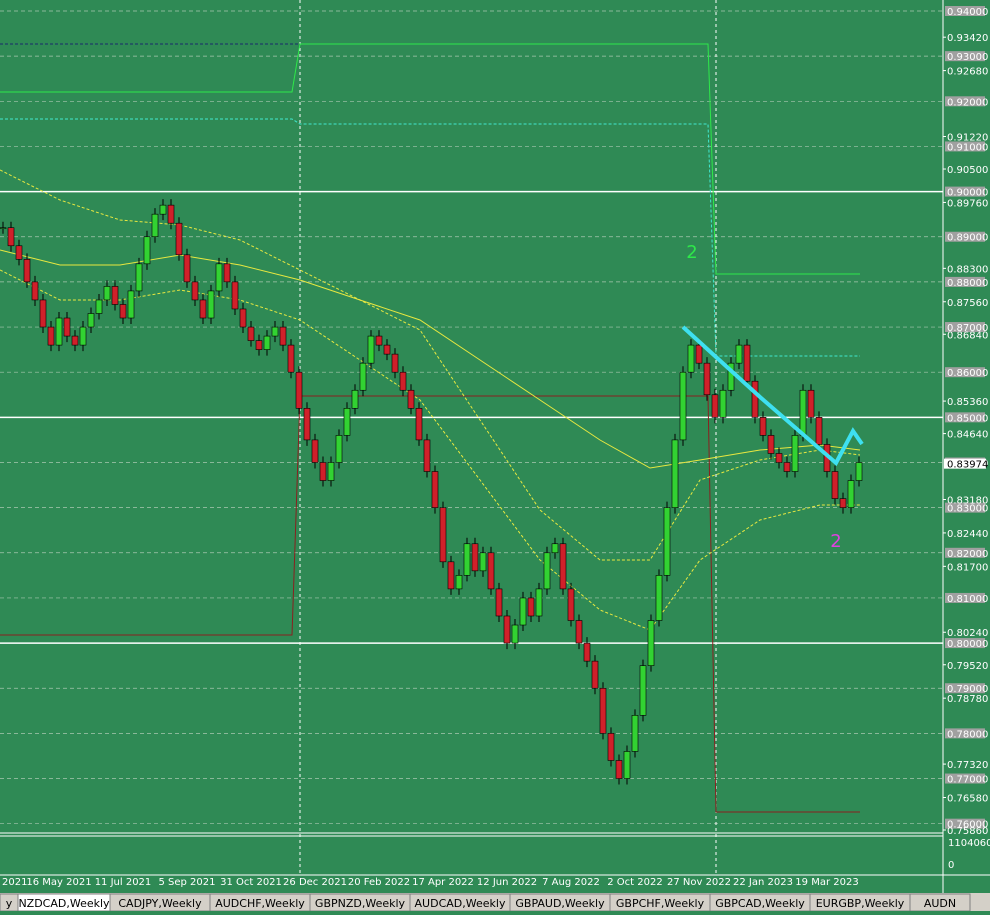 Image resolution: width=990 pixels, height=915 pixels. I want to click on price-tick-label: 0.93420, so click(967, 38).